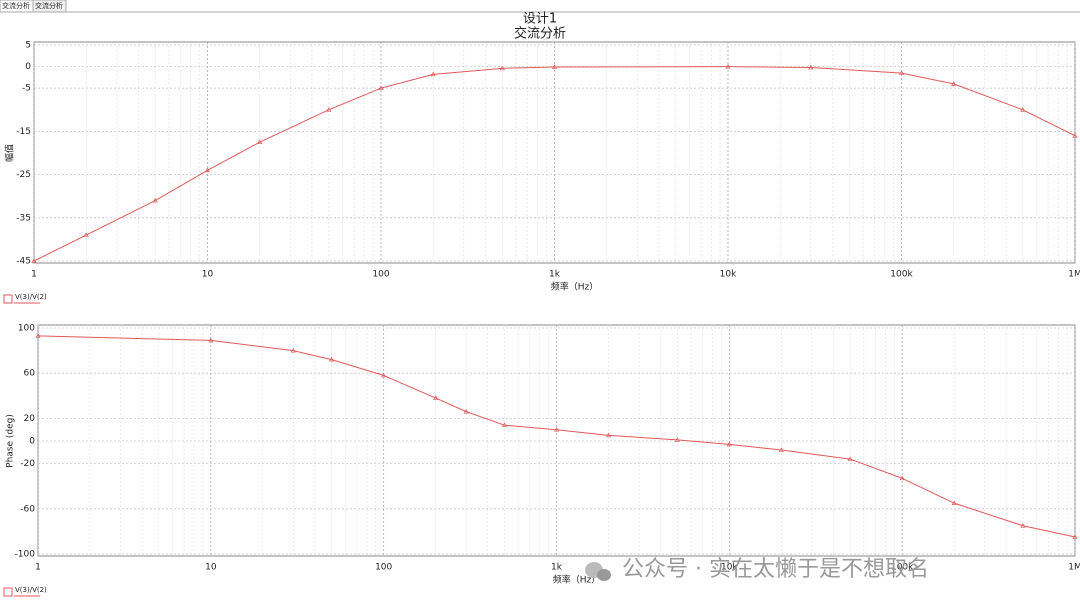 This screenshot has height=612, width=1080. What do you see at coordinates (30, 419) in the screenshot?
I see `y-tick-label: 20` at bounding box center [30, 419].